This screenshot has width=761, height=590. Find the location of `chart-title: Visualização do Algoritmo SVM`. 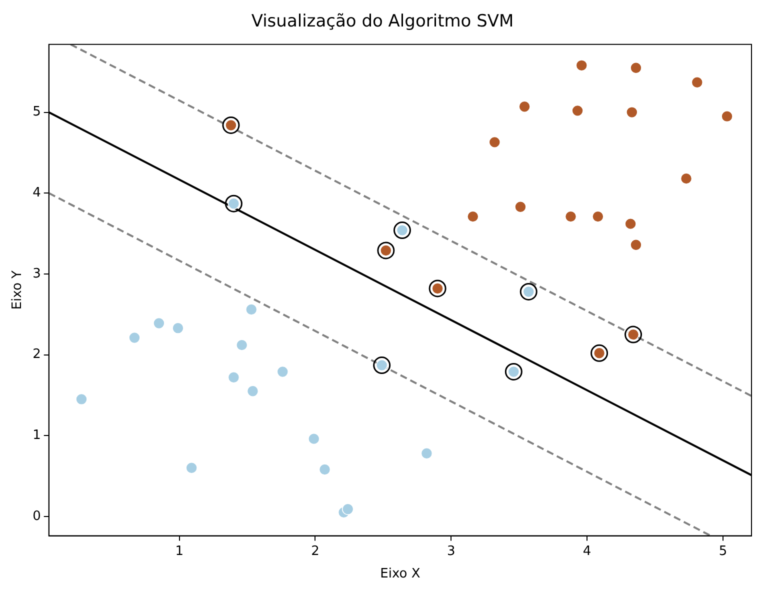

chart-title: Visualização do Algoritmo SVM is located at coordinates (382, 22).